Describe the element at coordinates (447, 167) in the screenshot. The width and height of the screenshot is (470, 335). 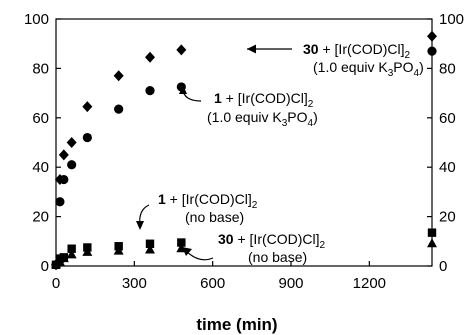
I see `right-y-tick-label: 40` at that location.